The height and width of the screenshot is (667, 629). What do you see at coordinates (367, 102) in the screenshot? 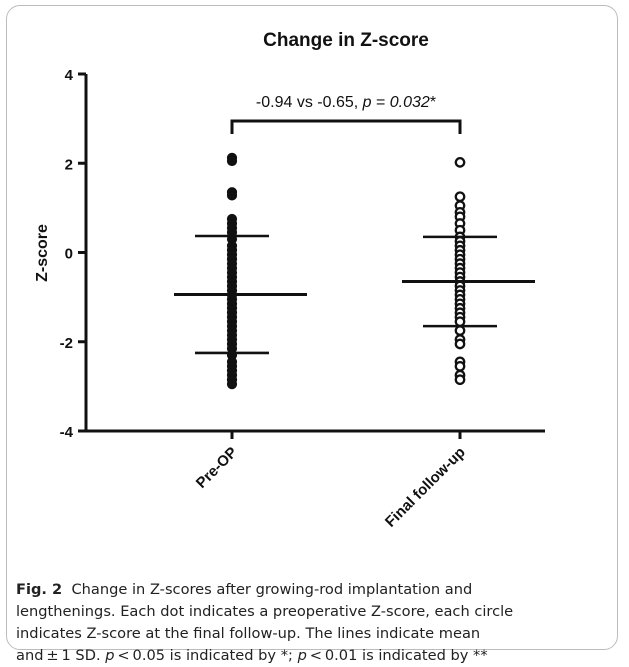
I see `annotation-p-label: p` at bounding box center [367, 102].